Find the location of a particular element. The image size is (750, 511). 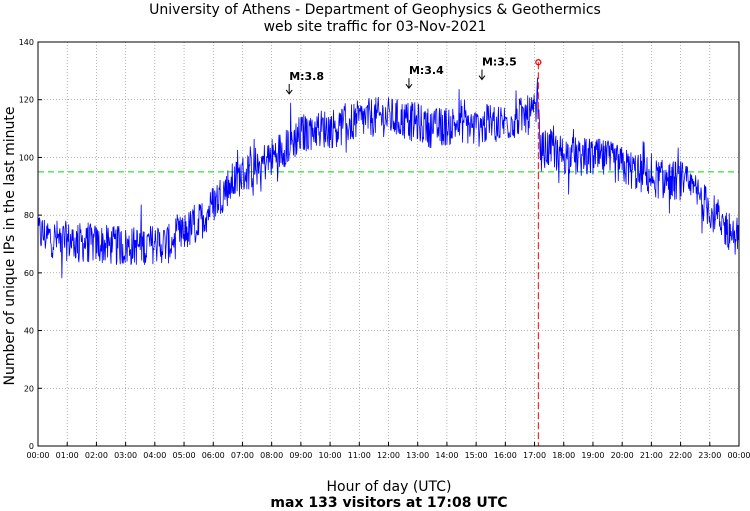

x-tick-label: 14:00 is located at coordinates (446, 455).